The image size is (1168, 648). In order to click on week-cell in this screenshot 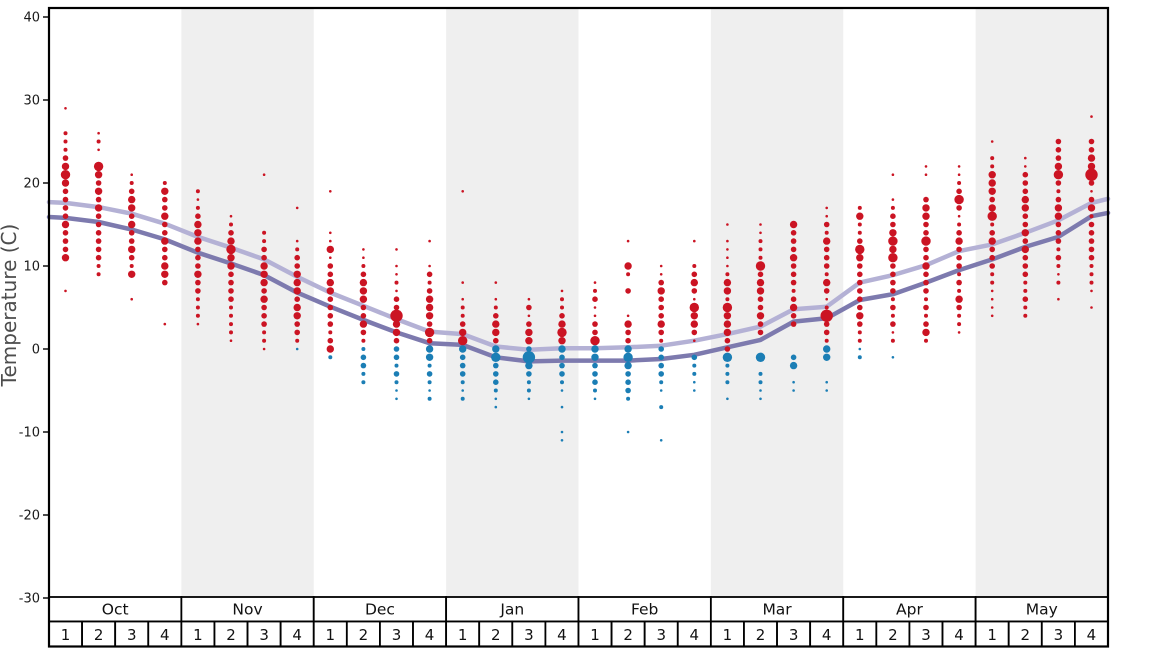, I will do `click(694, 634)`.